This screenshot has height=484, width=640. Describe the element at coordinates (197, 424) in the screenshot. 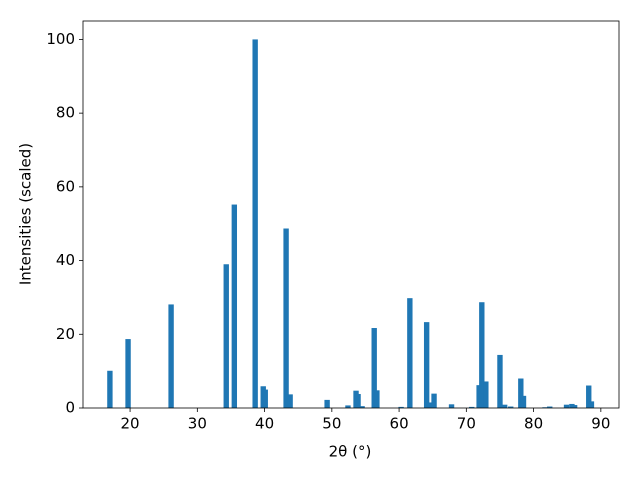

I see `x-tick-label: 30` at that location.